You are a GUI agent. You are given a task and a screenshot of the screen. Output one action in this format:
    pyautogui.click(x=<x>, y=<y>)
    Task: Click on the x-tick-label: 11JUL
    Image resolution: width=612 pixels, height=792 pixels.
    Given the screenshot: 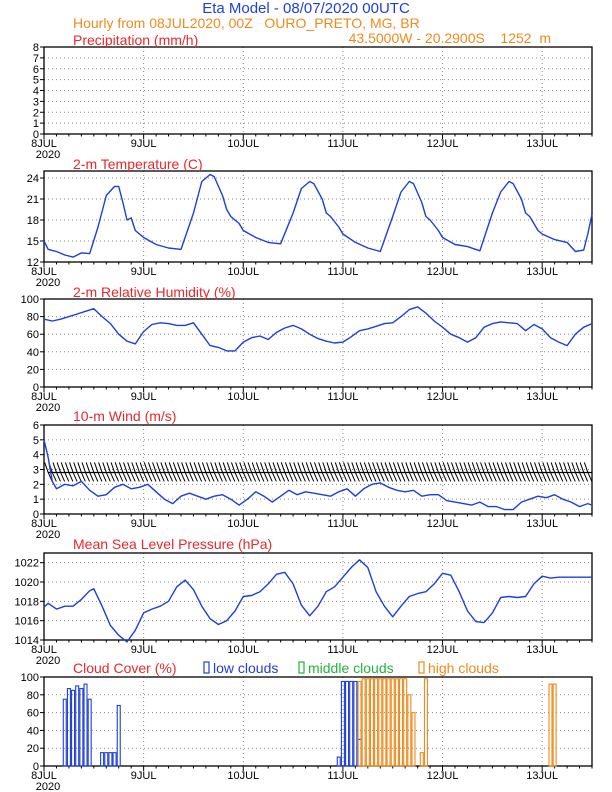 What is the action you would take?
    pyautogui.click(x=342, y=524)
    